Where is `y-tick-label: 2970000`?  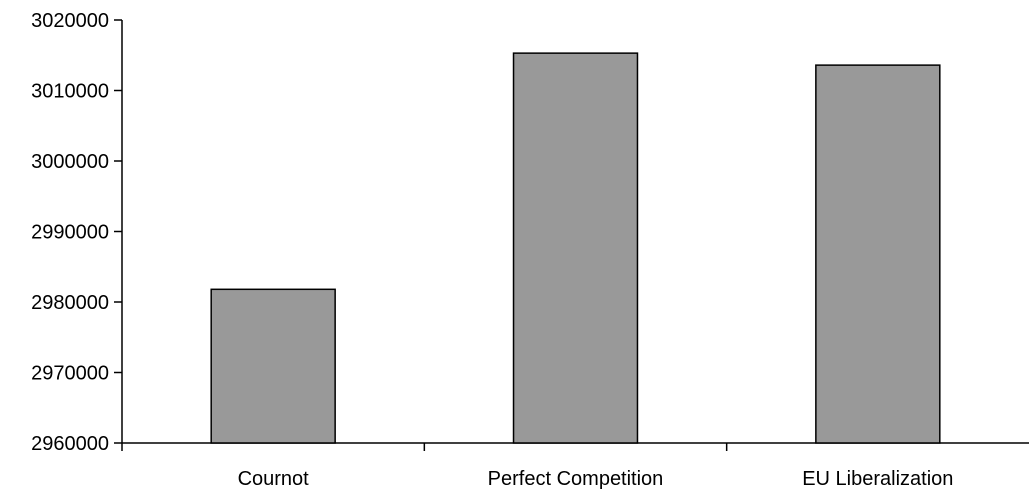
y-tick-label: 2970000 is located at coordinates (70, 374).